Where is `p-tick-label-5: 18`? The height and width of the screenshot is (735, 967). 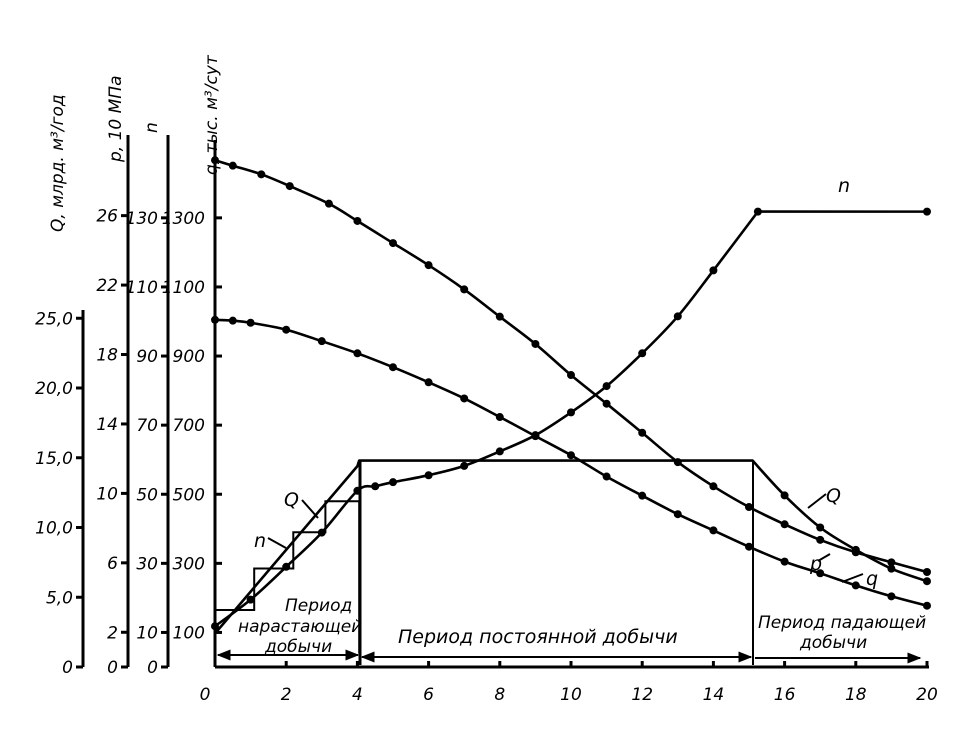
p-tick-label-5: 18 is located at coordinates (107, 356).